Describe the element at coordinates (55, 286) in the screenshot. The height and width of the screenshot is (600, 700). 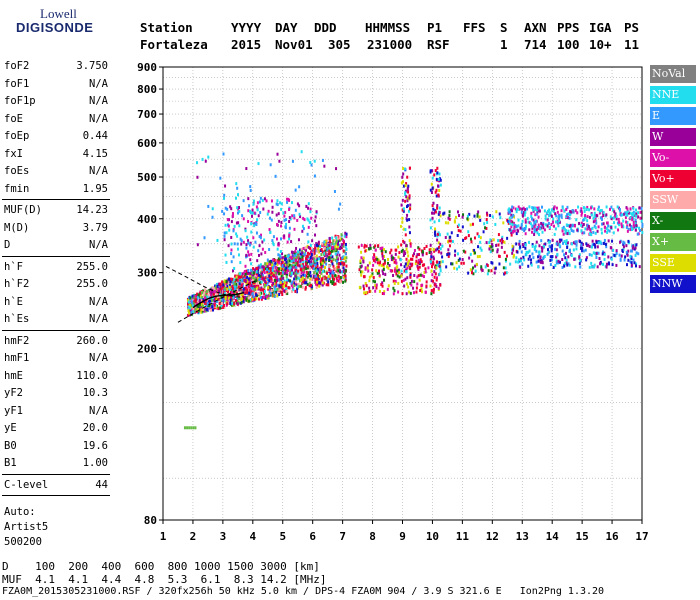
I see `param-row: h`F2 255.0` at that location.